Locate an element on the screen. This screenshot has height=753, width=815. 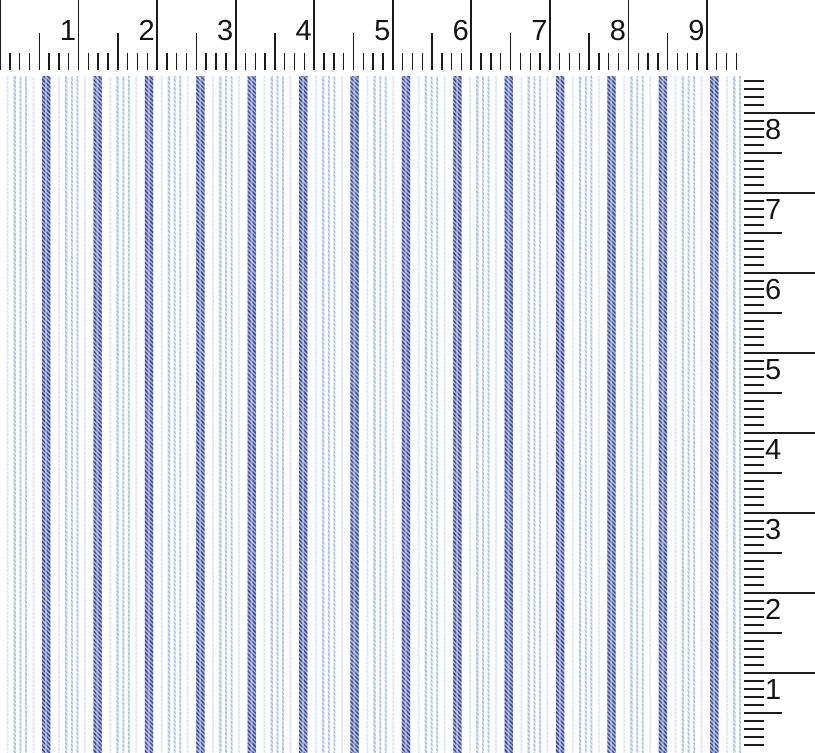
right-ruler-label: 8 is located at coordinates (773, 130).